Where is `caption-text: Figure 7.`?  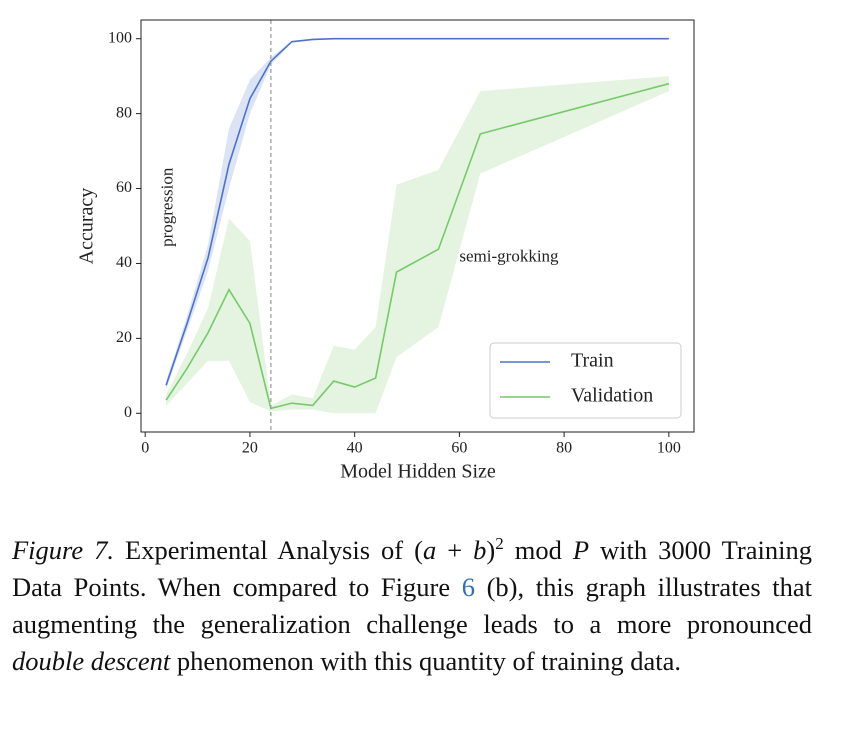 caption-text: Figure 7. is located at coordinates (63, 550).